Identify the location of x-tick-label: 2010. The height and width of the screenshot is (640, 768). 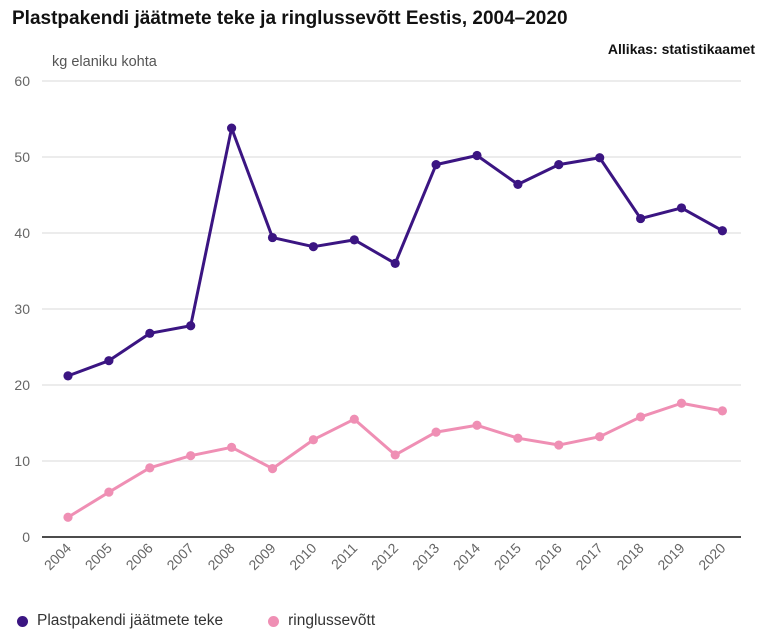
(302, 556).